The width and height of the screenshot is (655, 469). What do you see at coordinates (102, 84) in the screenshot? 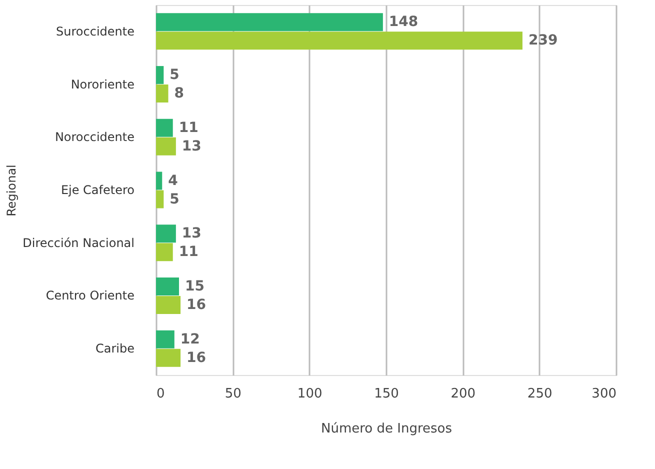
I see `y-tick-label: Nororiente` at bounding box center [102, 84].